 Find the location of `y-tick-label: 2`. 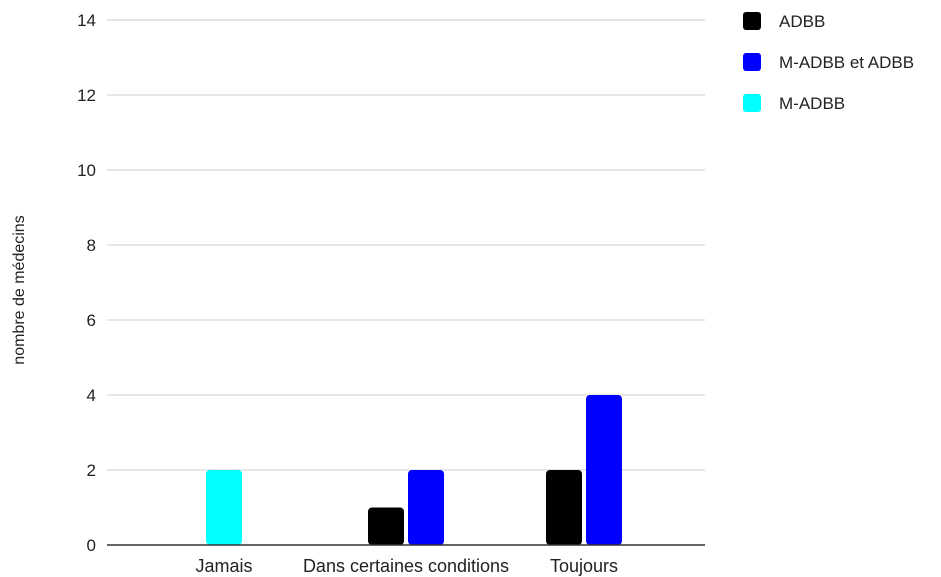

y-tick-label: 2 is located at coordinates (91, 470).